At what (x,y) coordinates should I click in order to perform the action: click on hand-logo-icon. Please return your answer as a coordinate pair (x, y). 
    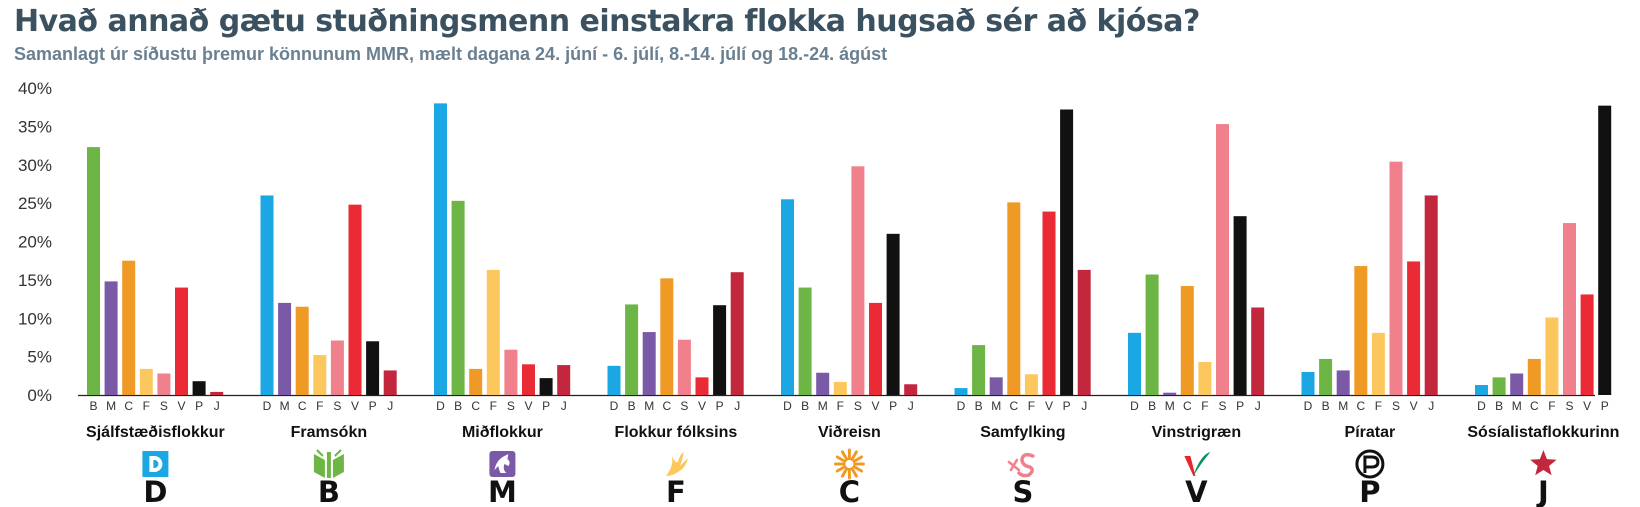
    Looking at the image, I should click on (676, 464).